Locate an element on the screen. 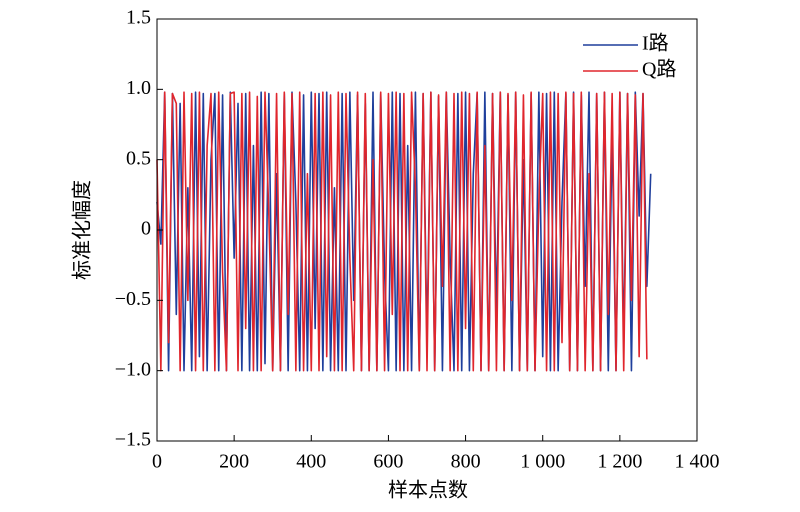  y-tick-label: −1.5 is located at coordinates (133, 440).